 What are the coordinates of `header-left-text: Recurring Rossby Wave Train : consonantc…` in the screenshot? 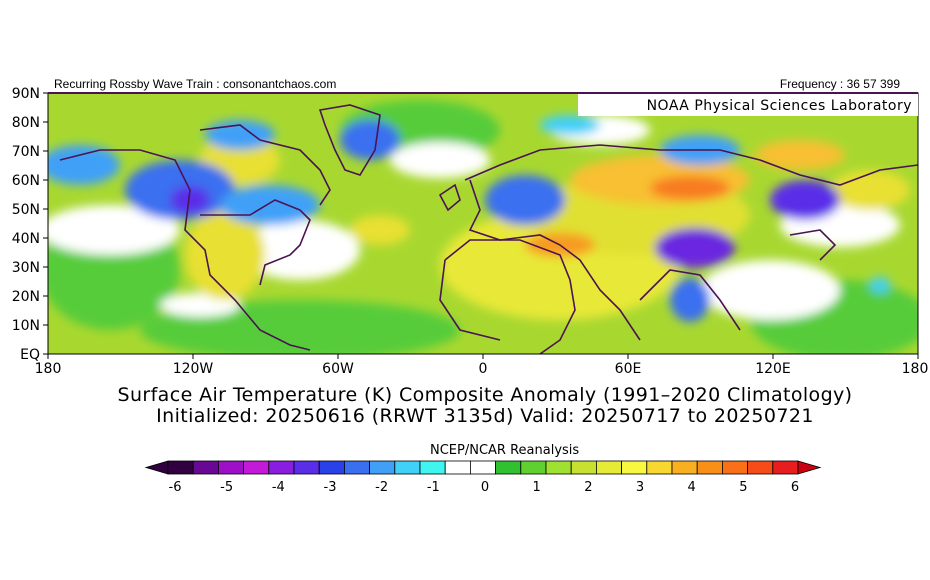 It's located at (195, 84).